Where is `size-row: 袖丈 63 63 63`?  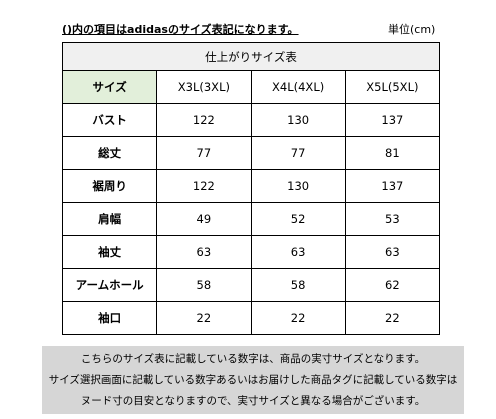 size-row: 袖丈 63 63 63 is located at coordinates (251, 252).